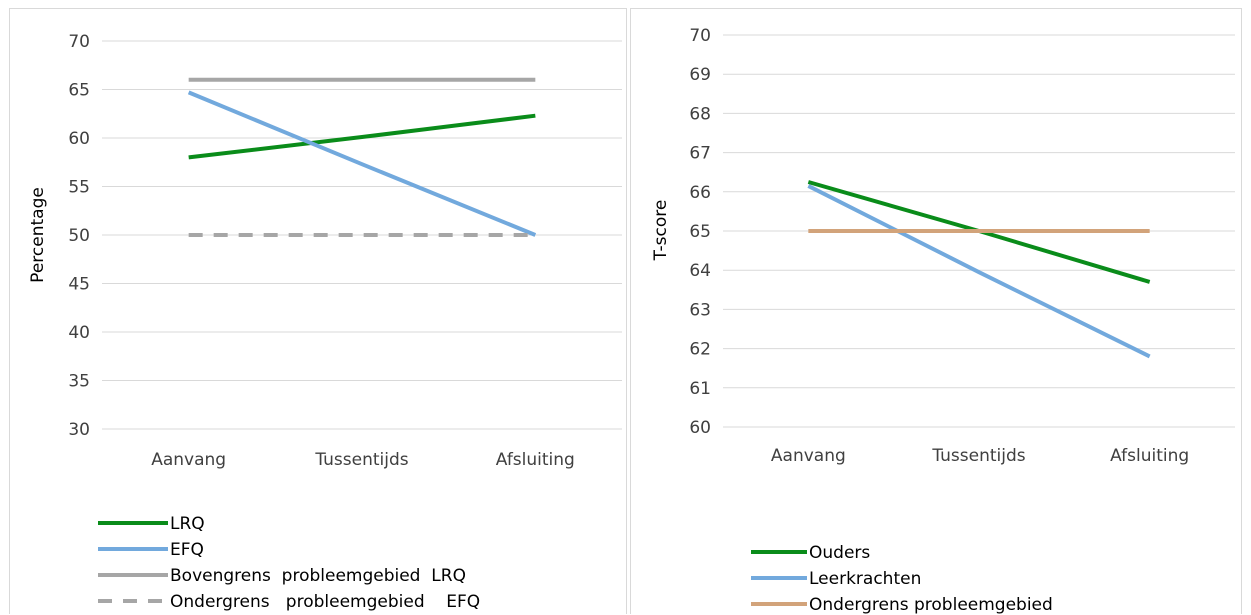  I want to click on legend-label-1: LRQ, so click(187, 524).